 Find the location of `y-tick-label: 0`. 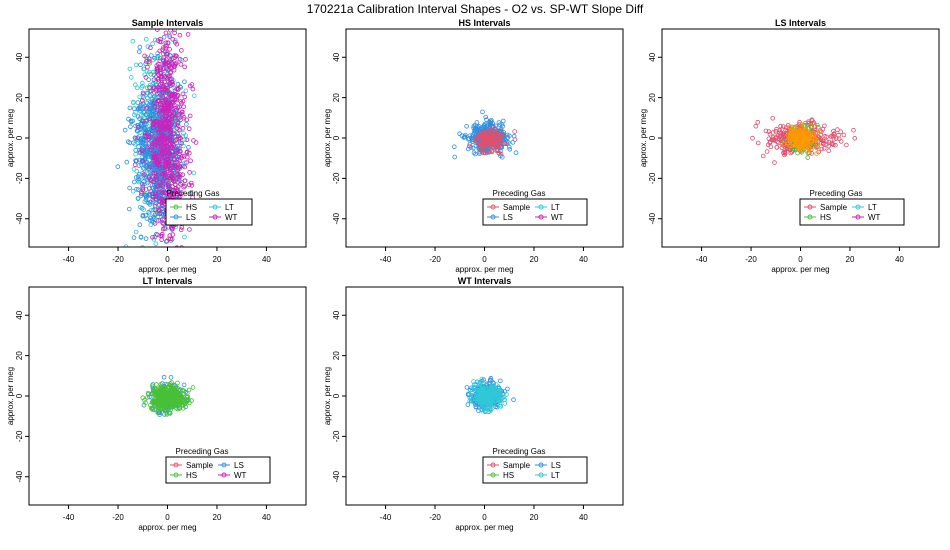

y-tick-label: 0 is located at coordinates (19, 137).